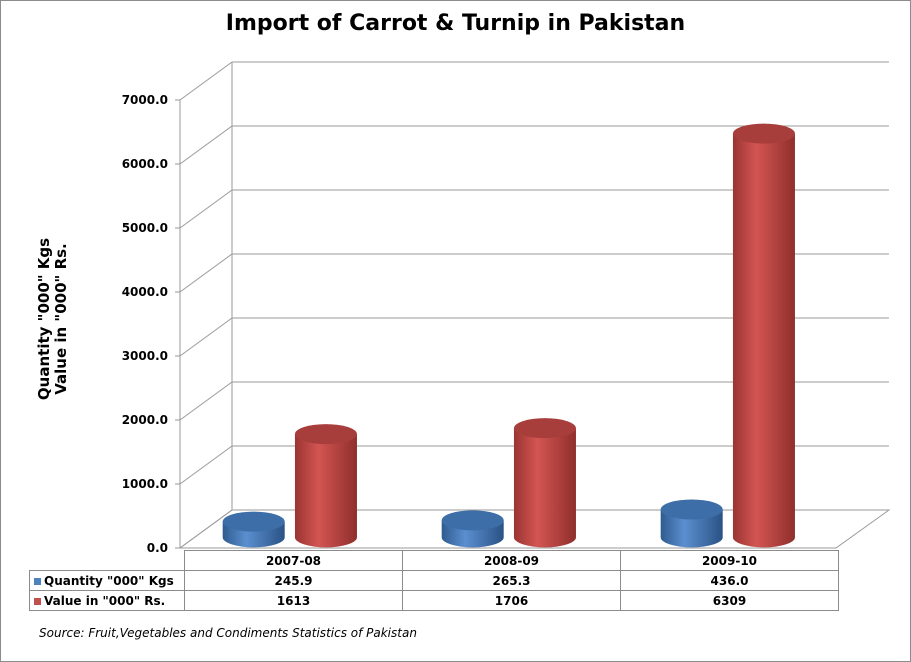  What do you see at coordinates (145, 356) in the screenshot?
I see `y-tick-label: 3000.0` at bounding box center [145, 356].